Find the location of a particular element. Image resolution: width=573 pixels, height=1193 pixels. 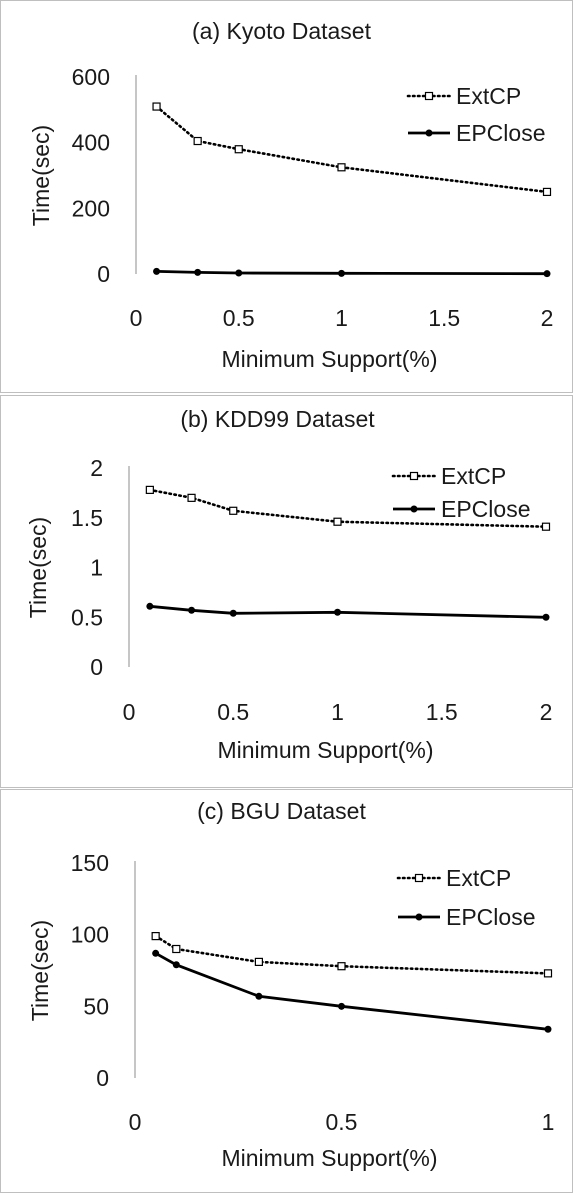

series-line-extcp is located at coordinates (352, 954).